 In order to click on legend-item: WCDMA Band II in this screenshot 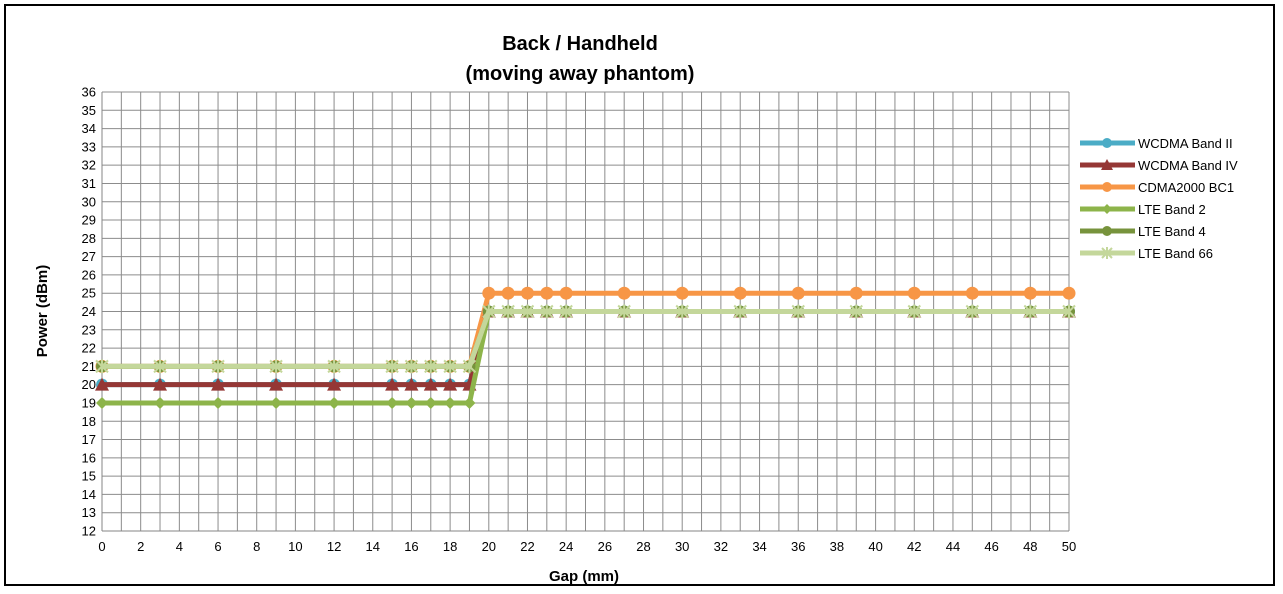, I will do `click(1156, 143)`.